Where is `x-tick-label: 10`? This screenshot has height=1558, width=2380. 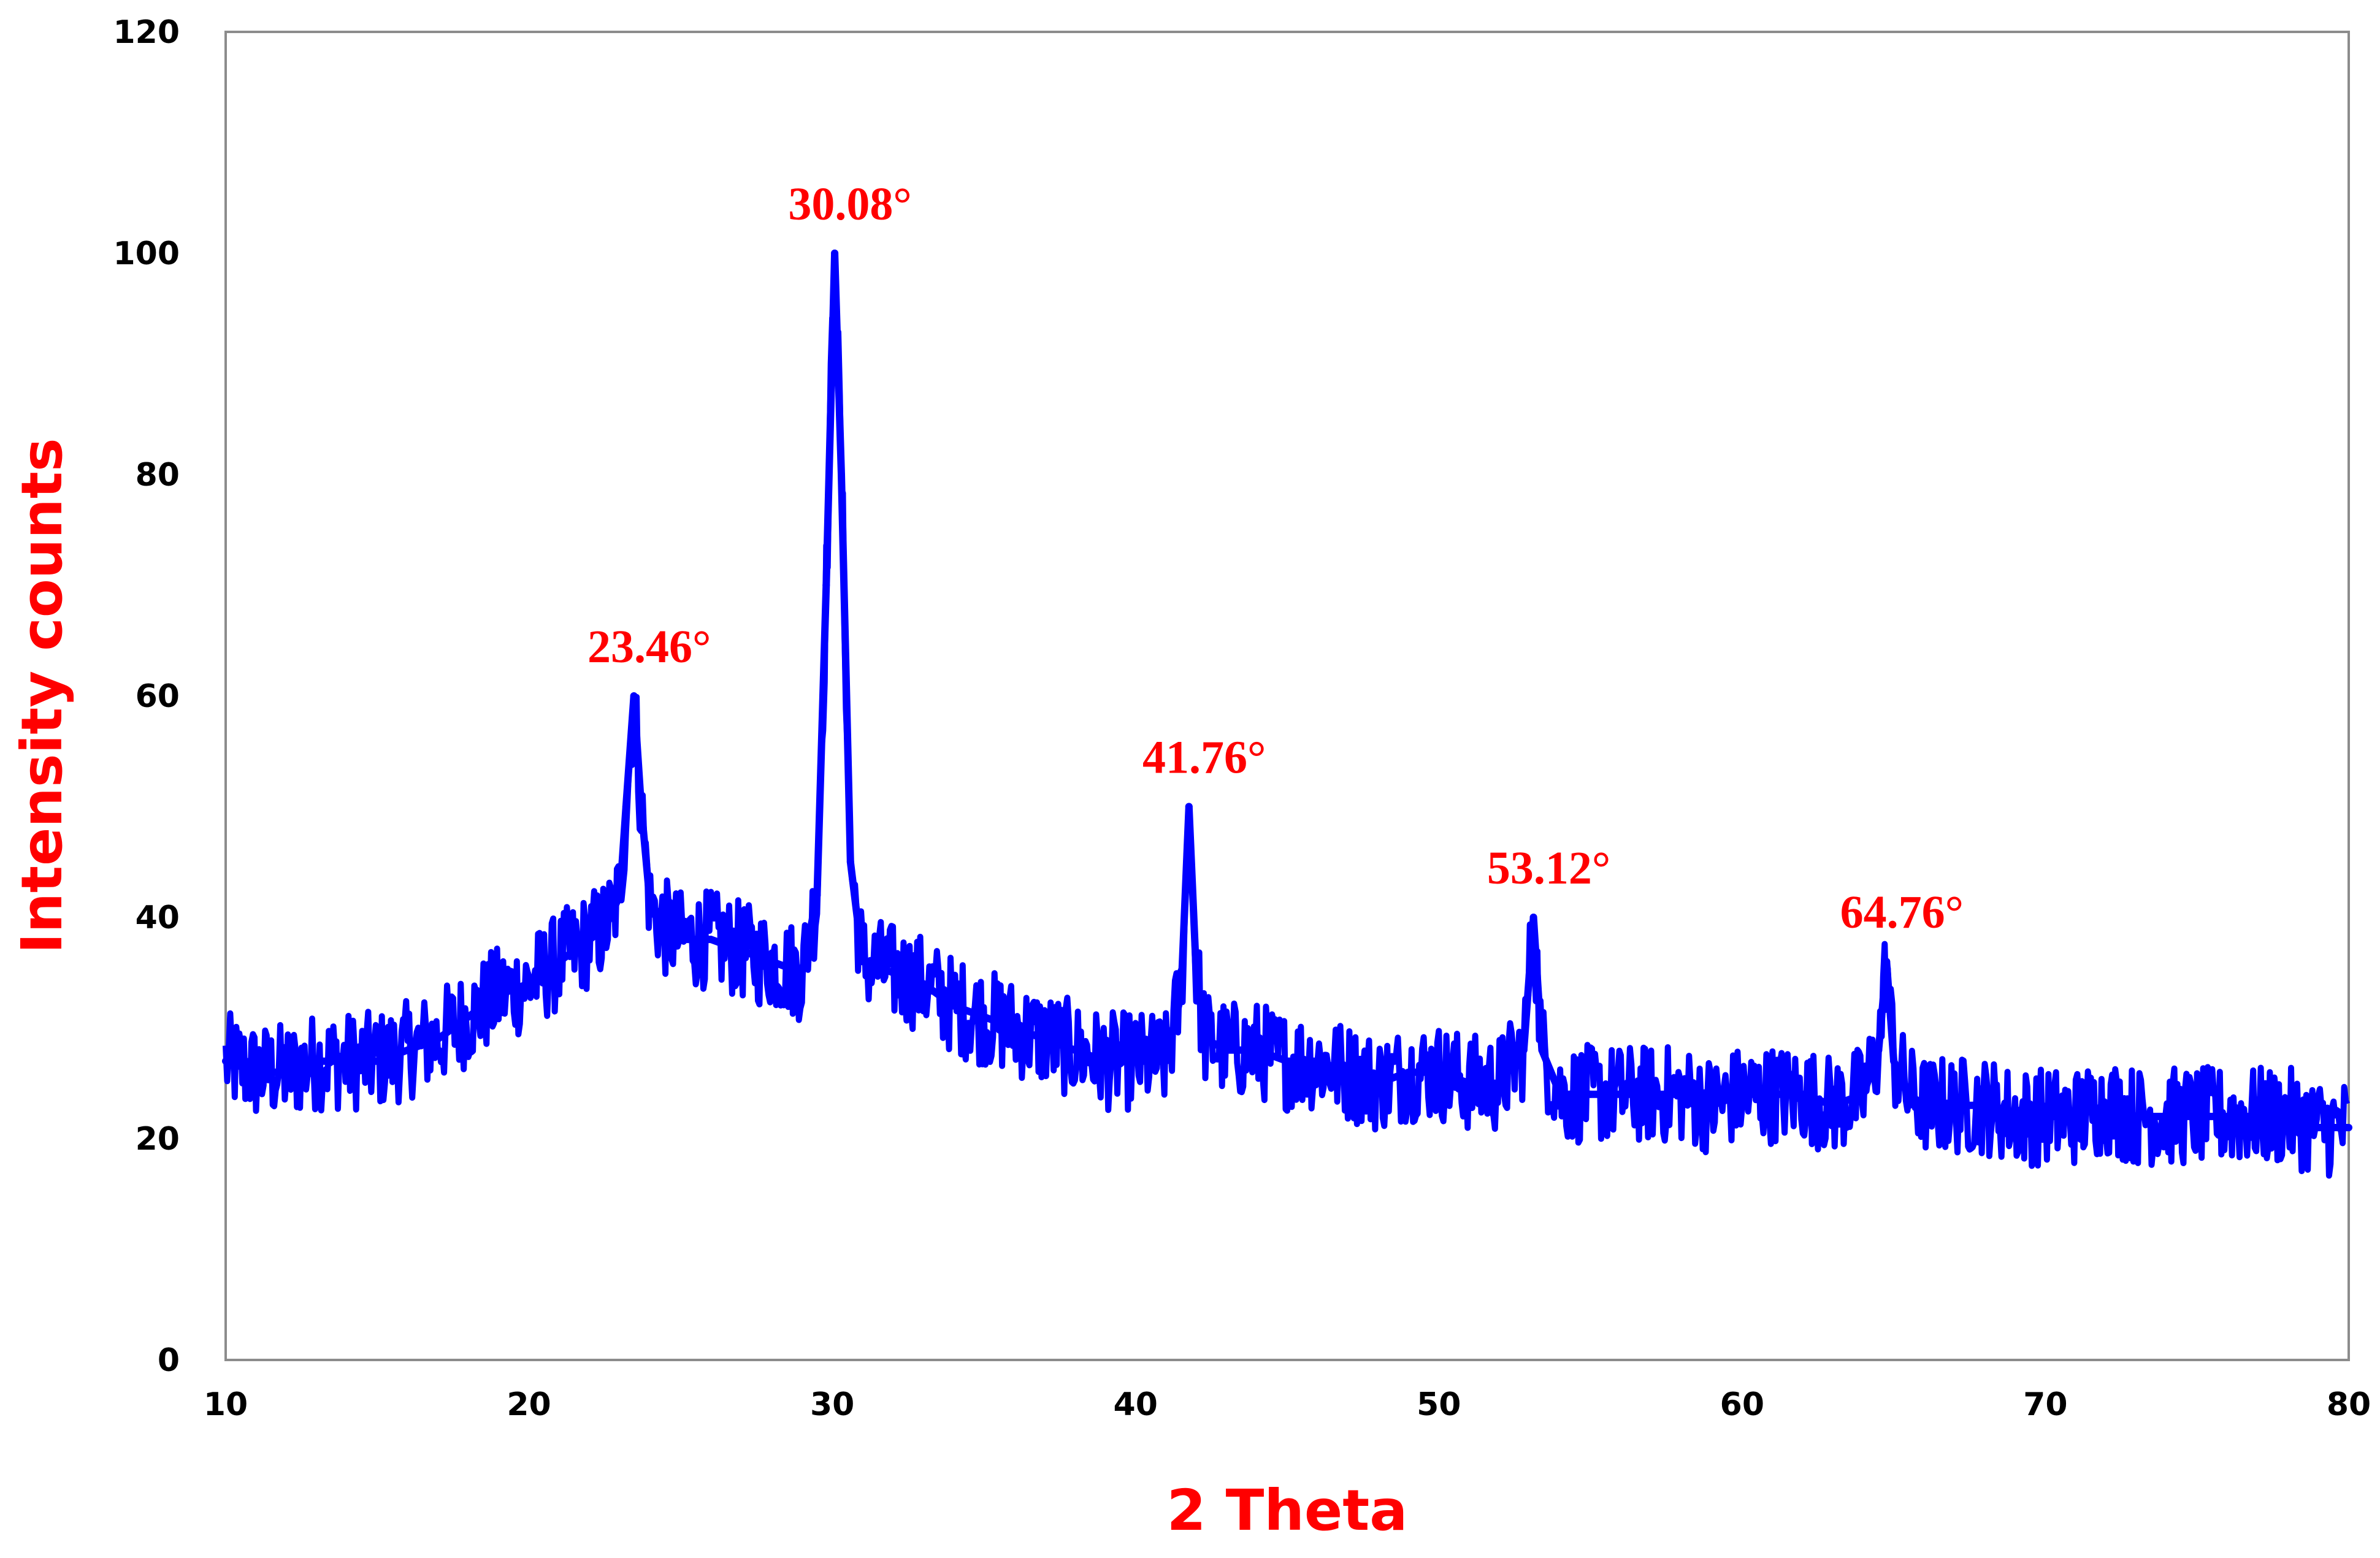 x-tick-label: 10 is located at coordinates (226, 1405).